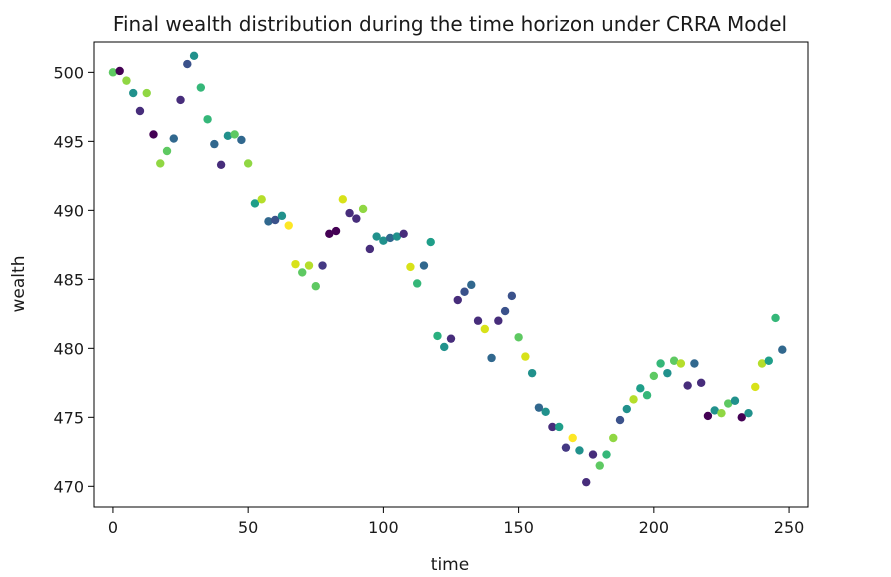 The width and height of the screenshot is (891, 577). What do you see at coordinates (248, 527) in the screenshot?
I see `x-tick-label: 50` at bounding box center [248, 527].